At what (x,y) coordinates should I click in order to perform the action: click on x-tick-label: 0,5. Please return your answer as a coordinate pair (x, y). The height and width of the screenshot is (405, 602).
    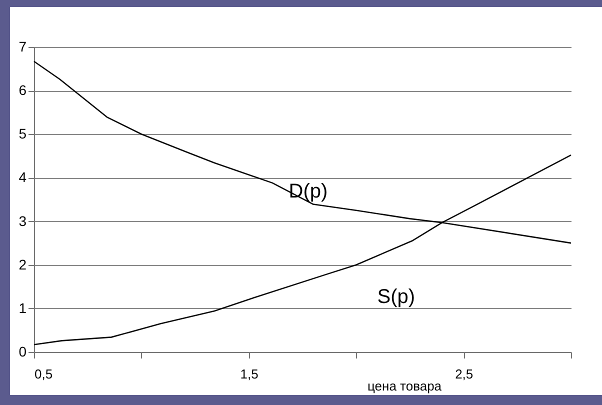
    Looking at the image, I should click on (43, 374).